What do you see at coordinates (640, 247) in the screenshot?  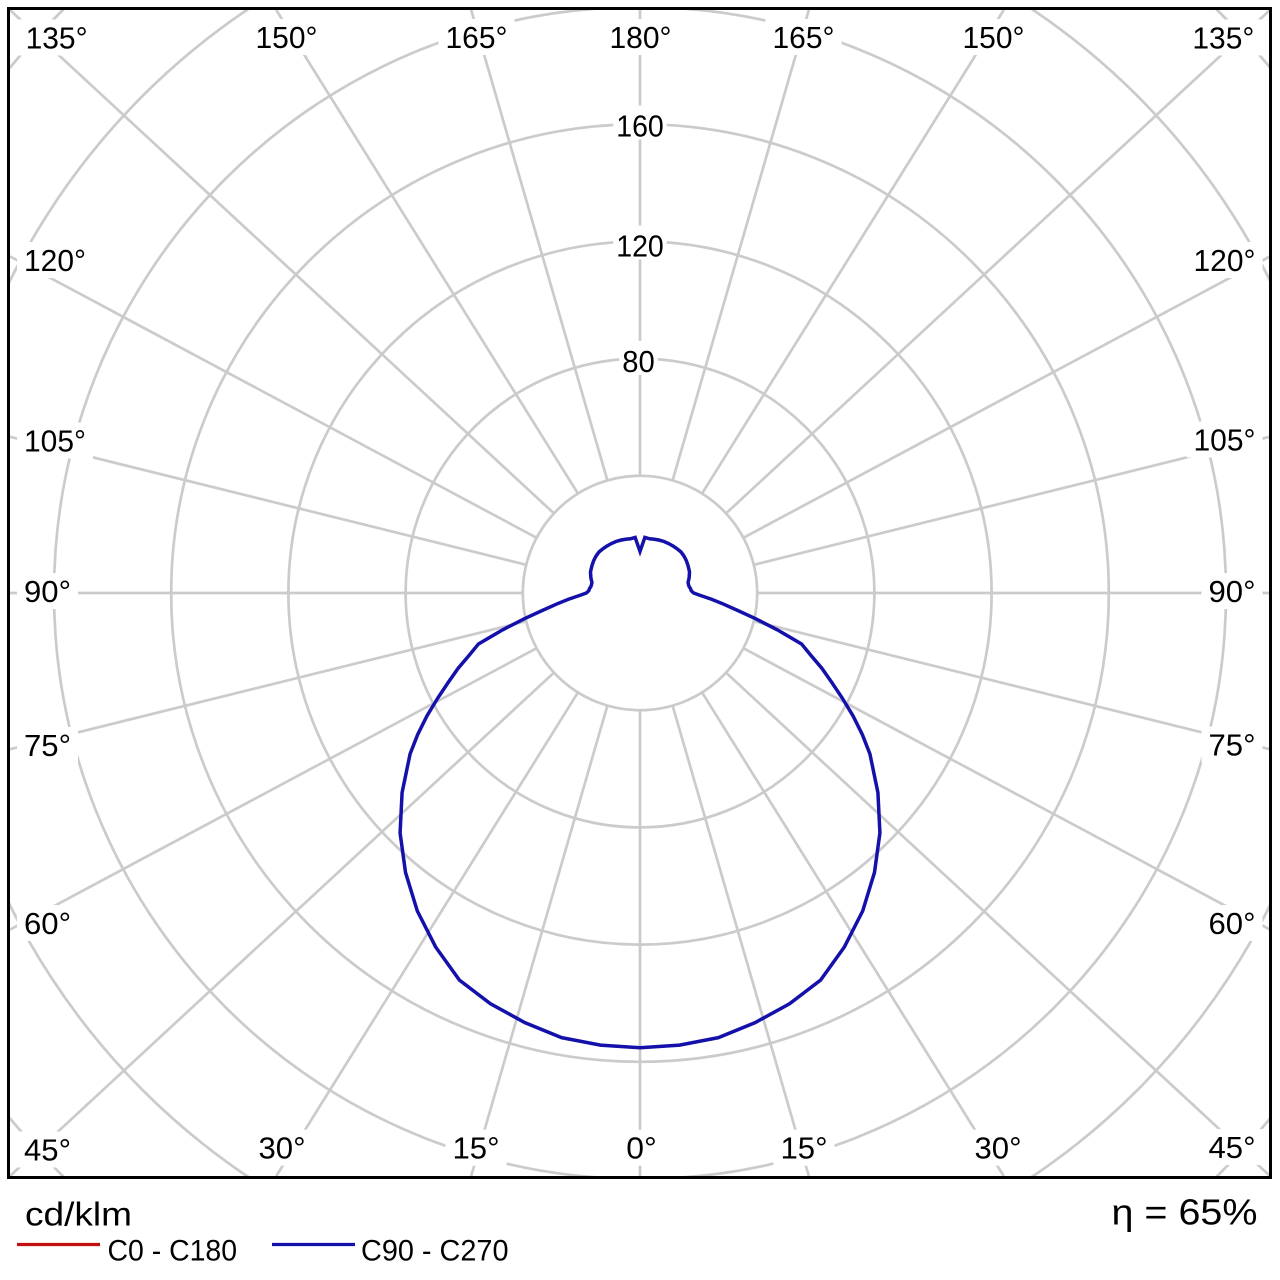 I see `svg-text: 120` at bounding box center [640, 247].